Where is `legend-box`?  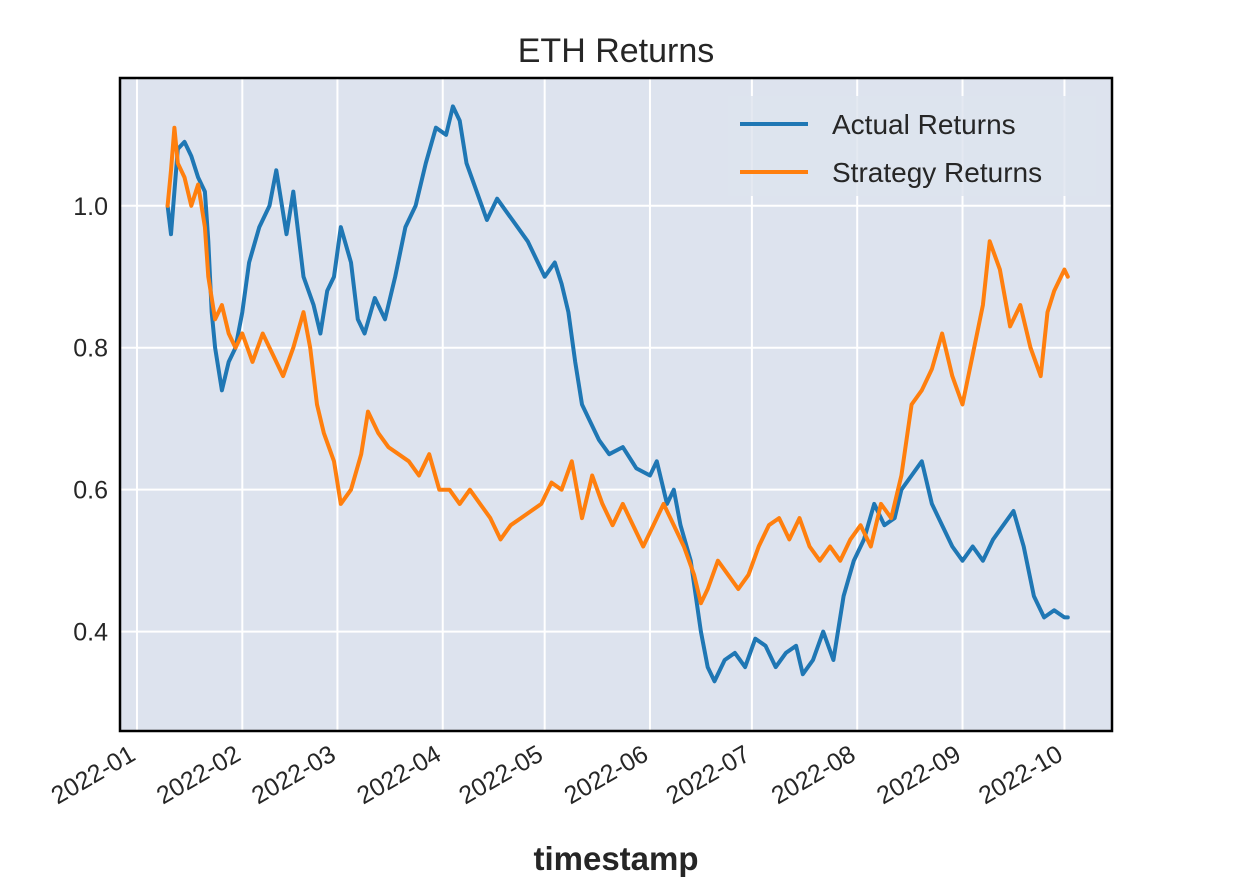
legend-box is located at coordinates (912, 146).